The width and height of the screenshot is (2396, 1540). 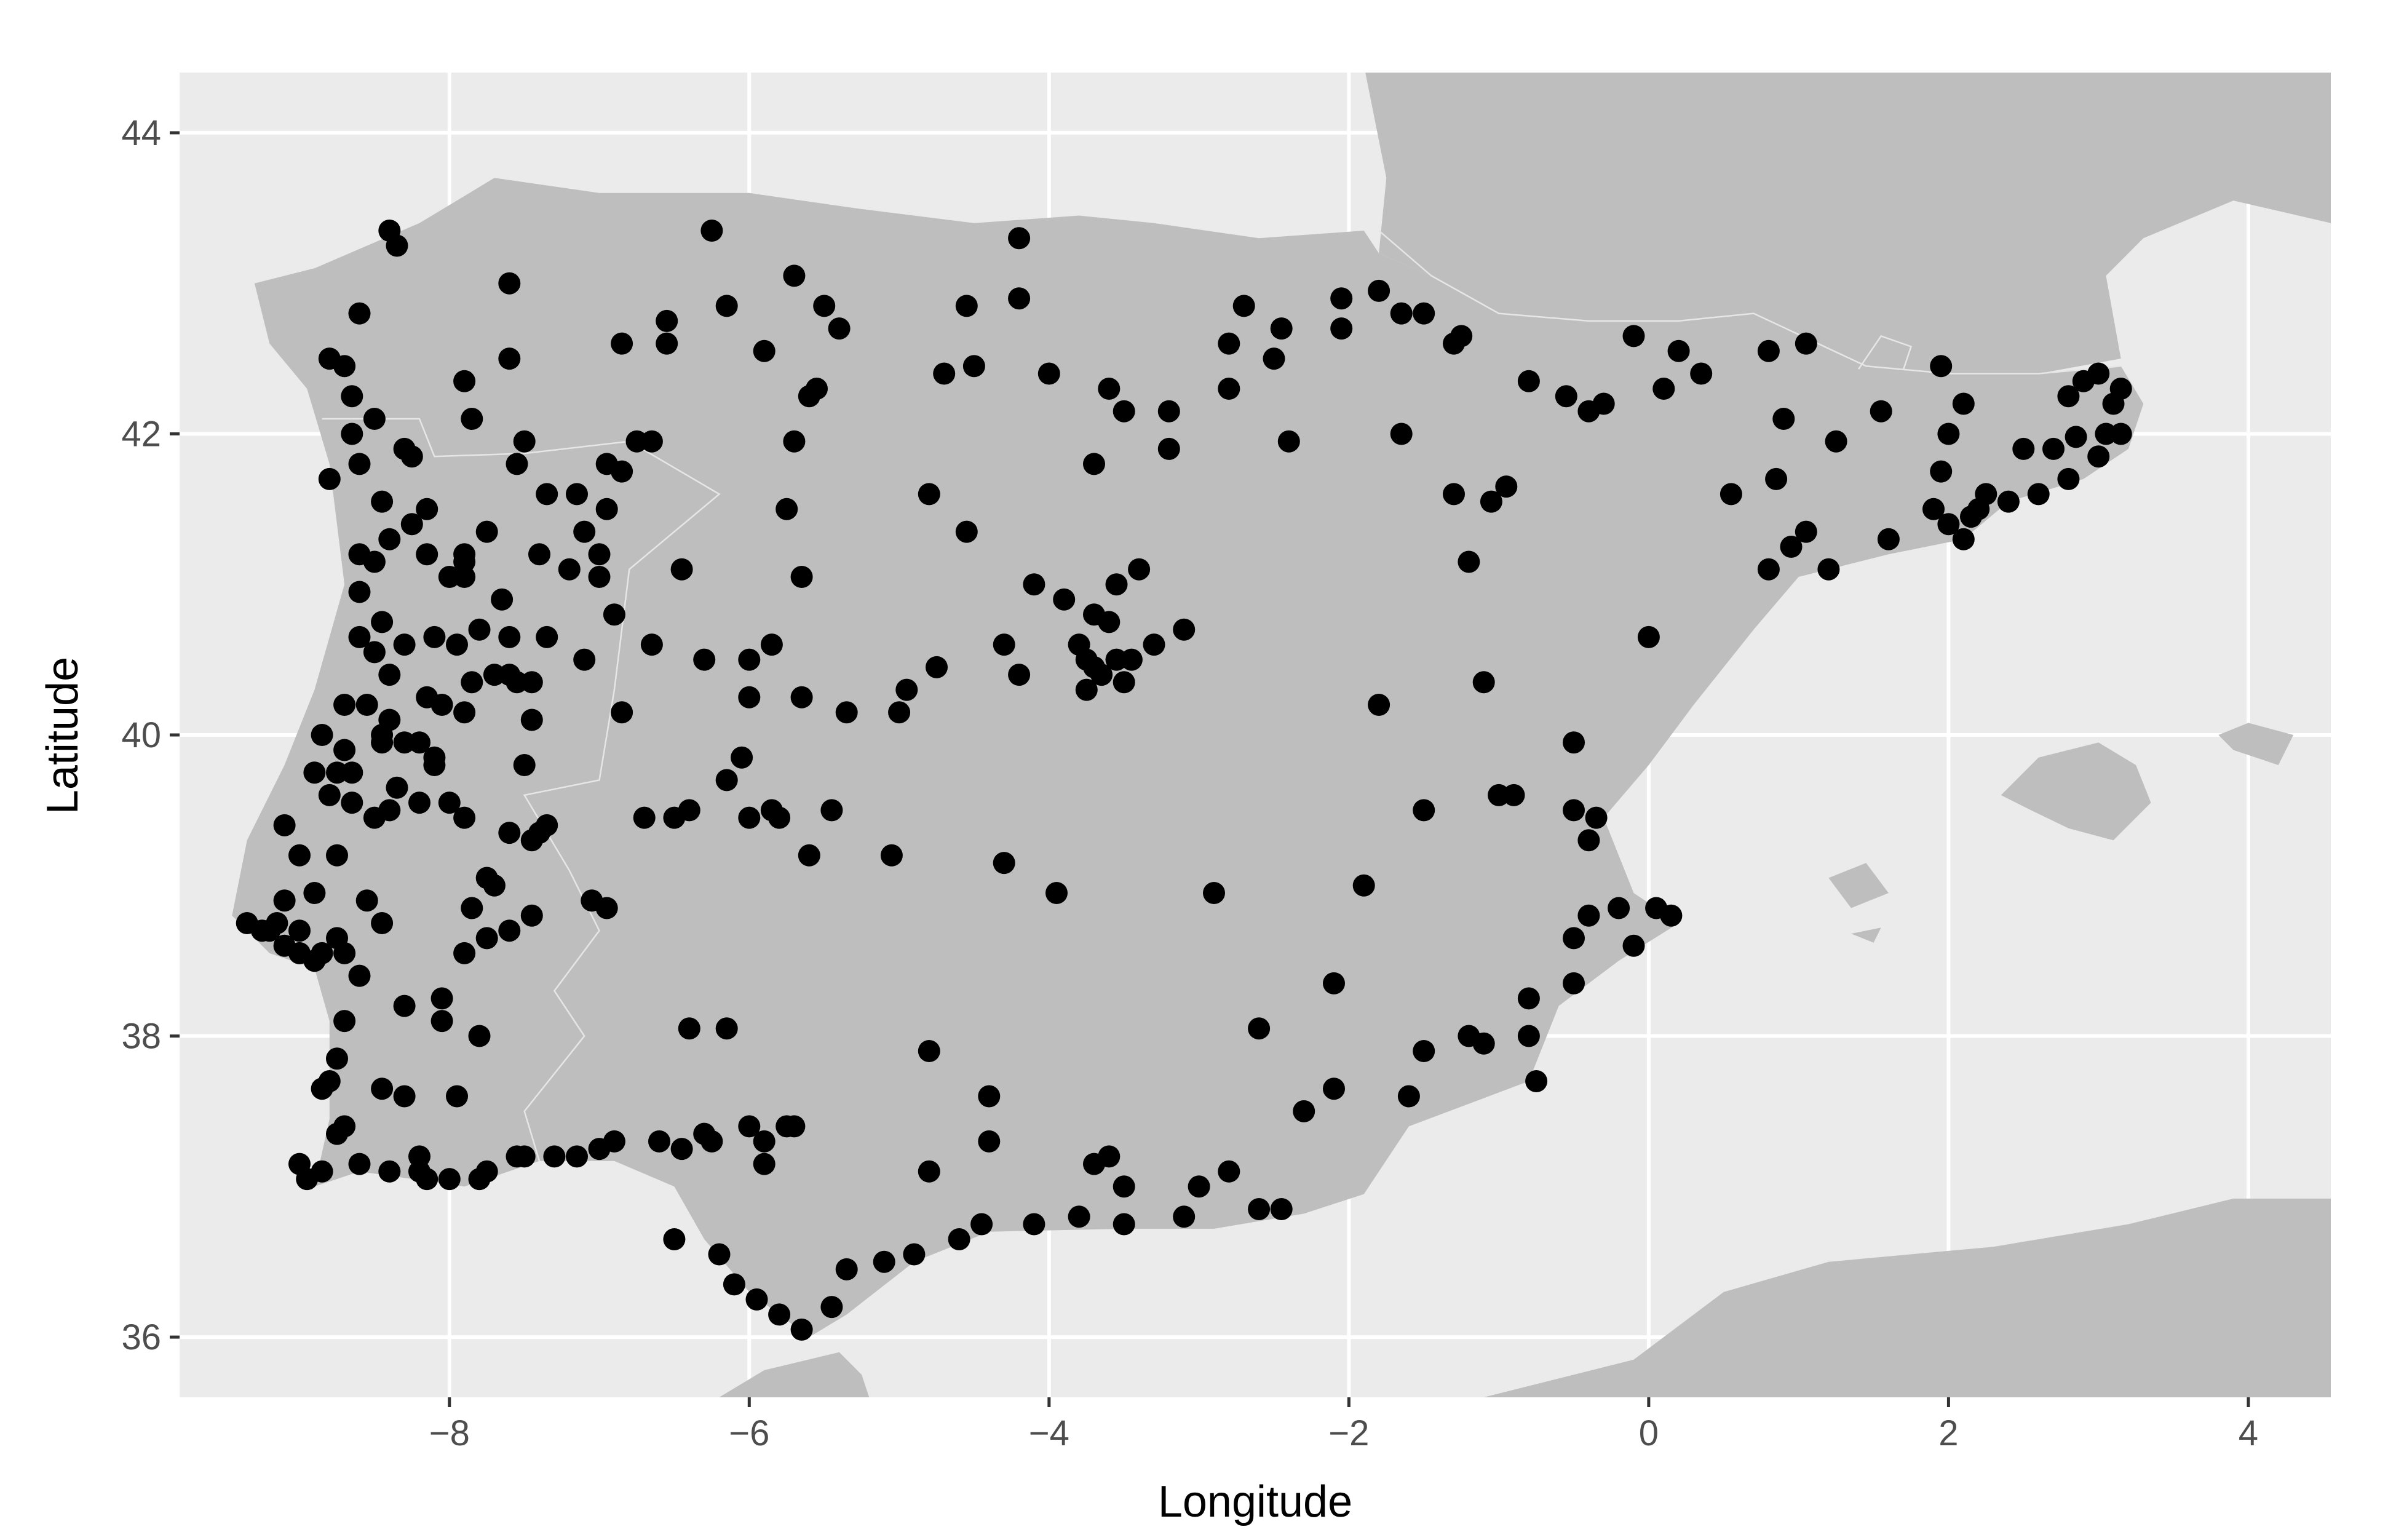 What do you see at coordinates (1255, 1502) in the screenshot?
I see `x-axis-title: Longitude` at bounding box center [1255, 1502].